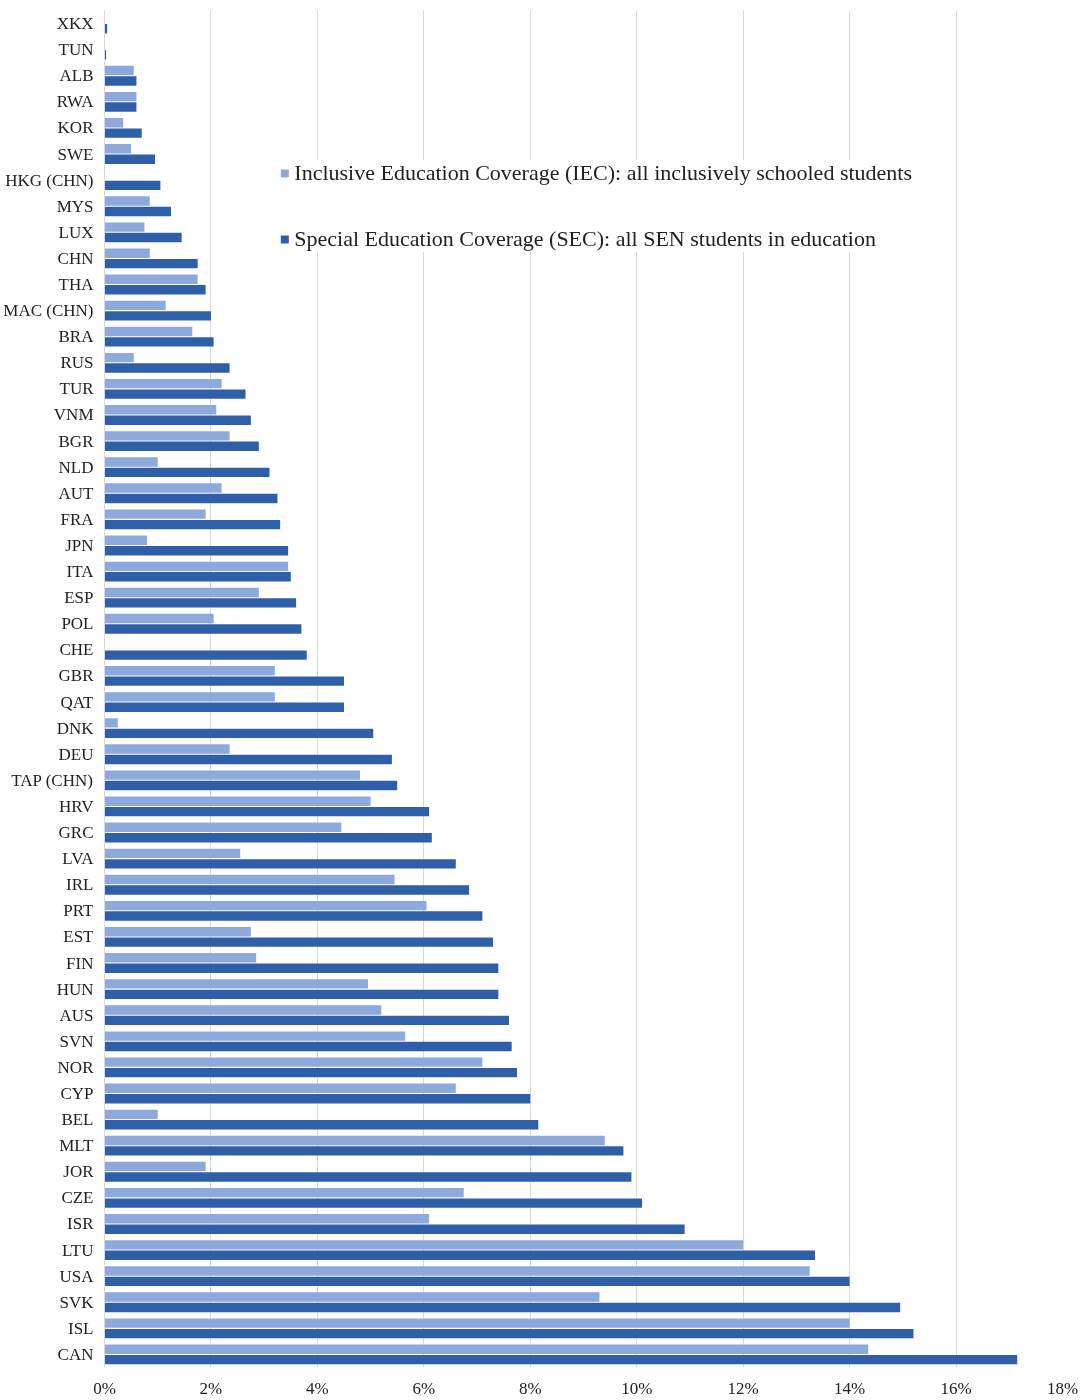  I want to click on y-tick-label: MAC (CHN), so click(48, 311).